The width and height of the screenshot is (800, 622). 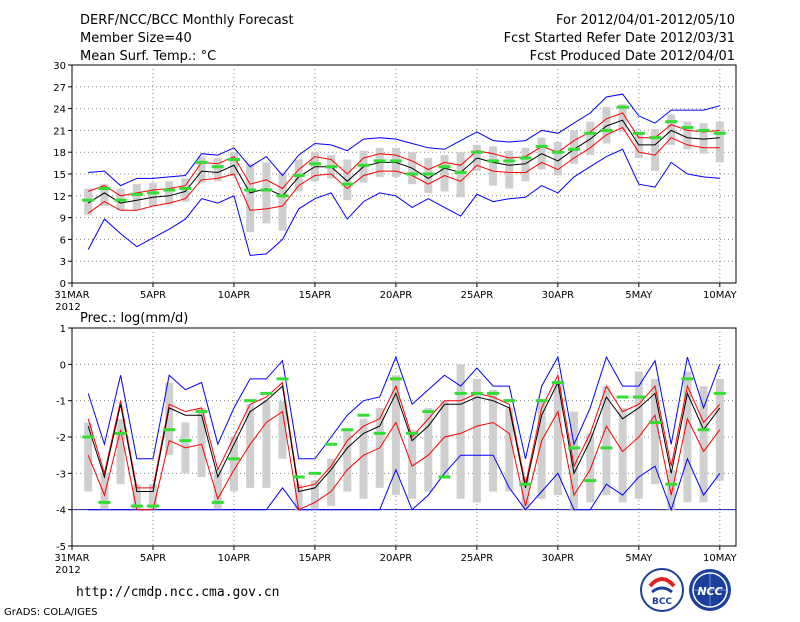 What do you see at coordinates (645, 20) in the screenshot?
I see `forecast-period: For 2012/04/01-2012/05/10` at bounding box center [645, 20].